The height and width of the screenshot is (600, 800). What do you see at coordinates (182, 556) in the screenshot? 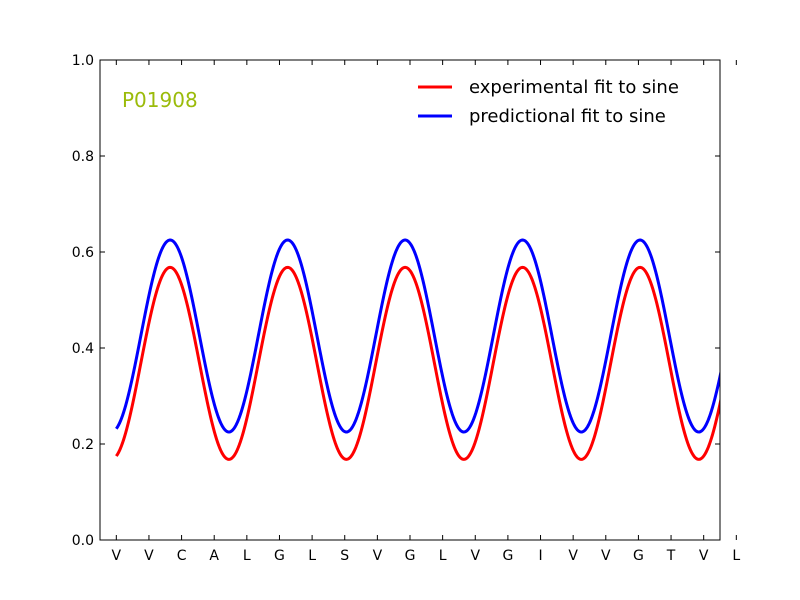
I see `x-tick-label: C` at bounding box center [182, 556].